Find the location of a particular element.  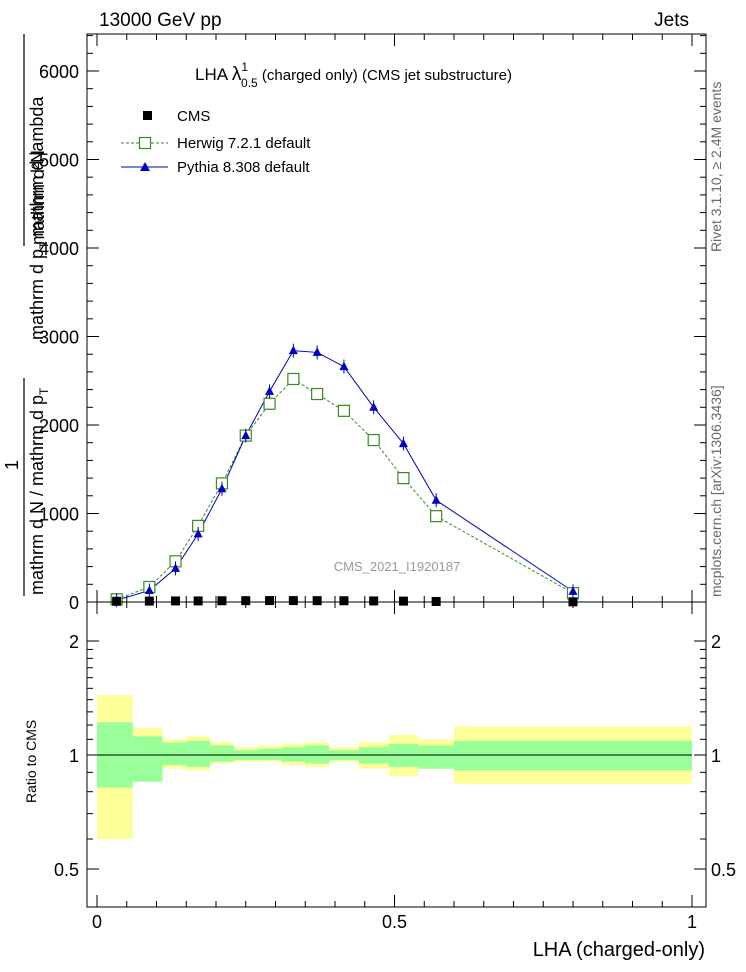

main-y-tick-label: 6000 is located at coordinates (59, 72).